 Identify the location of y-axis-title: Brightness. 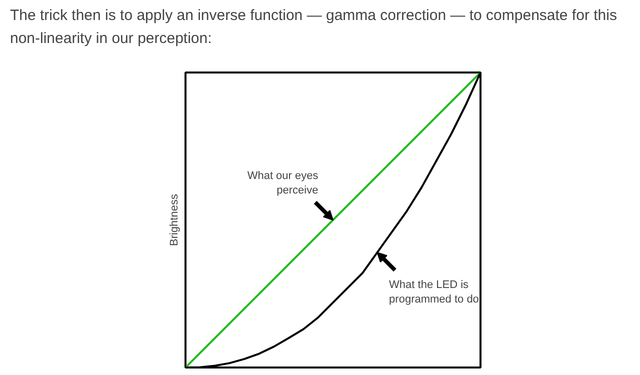
(174, 220).